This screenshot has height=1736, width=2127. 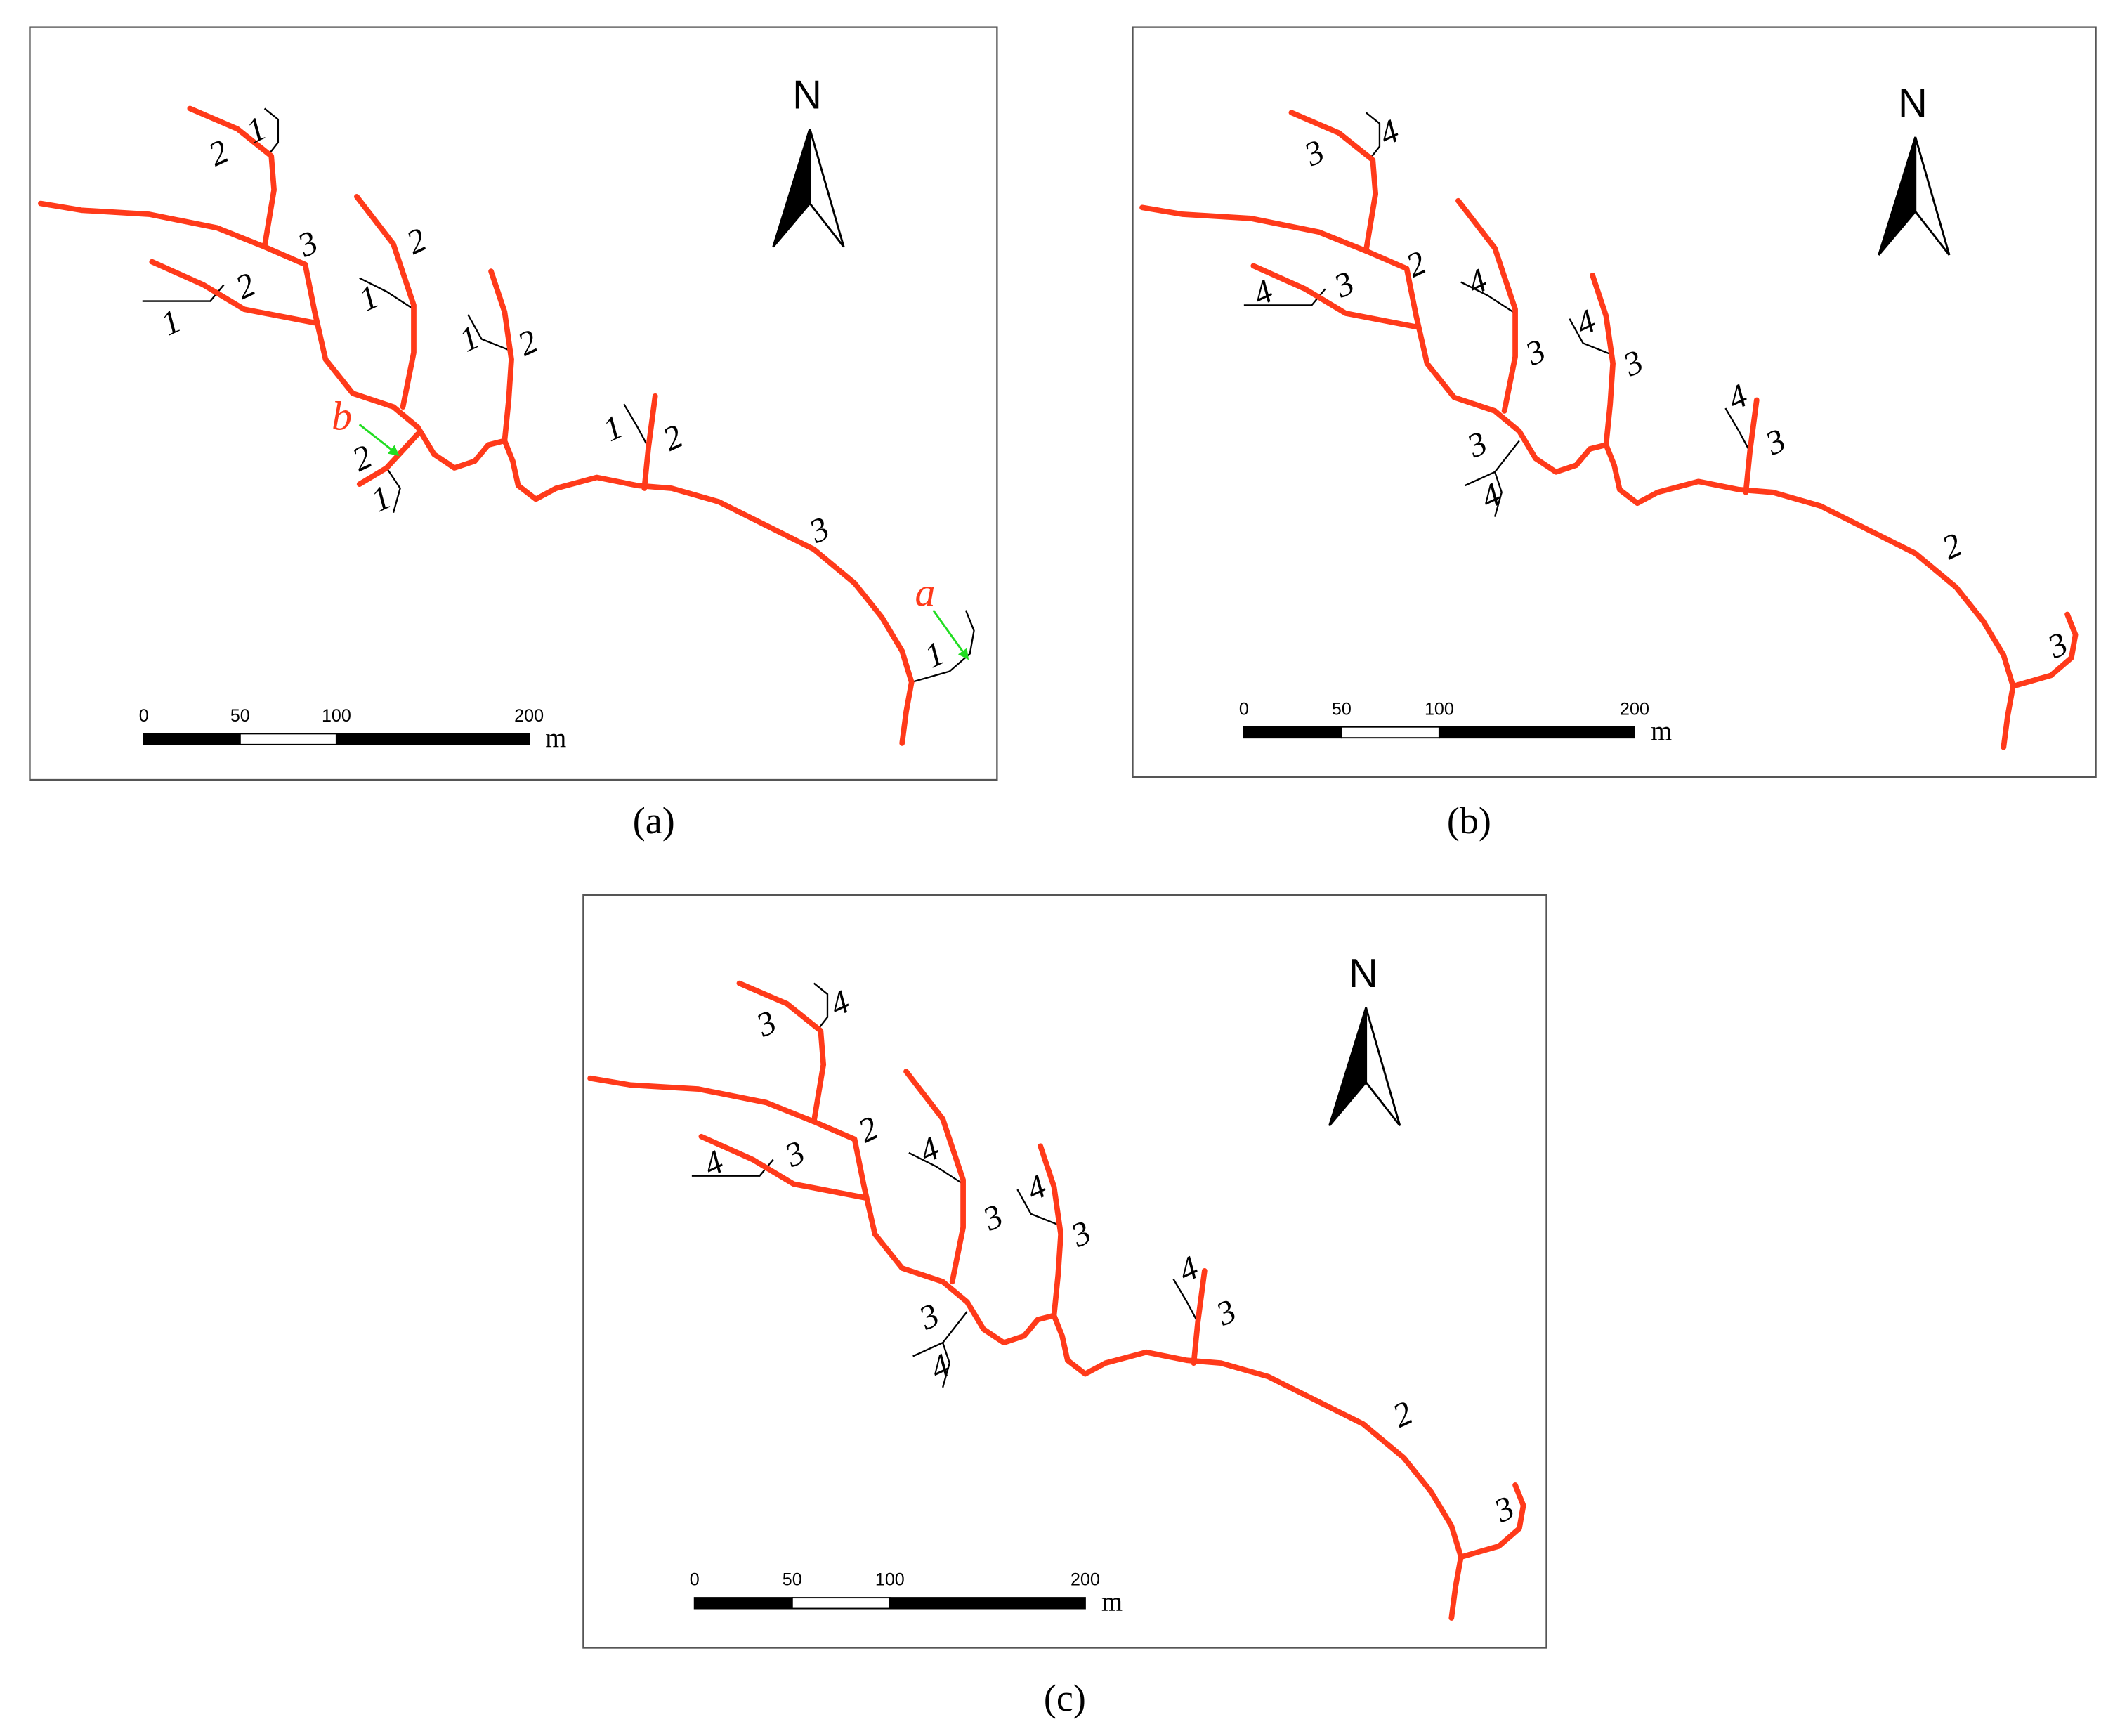 I want to click on panel-caption: (c), so click(x=1065, y=1698).